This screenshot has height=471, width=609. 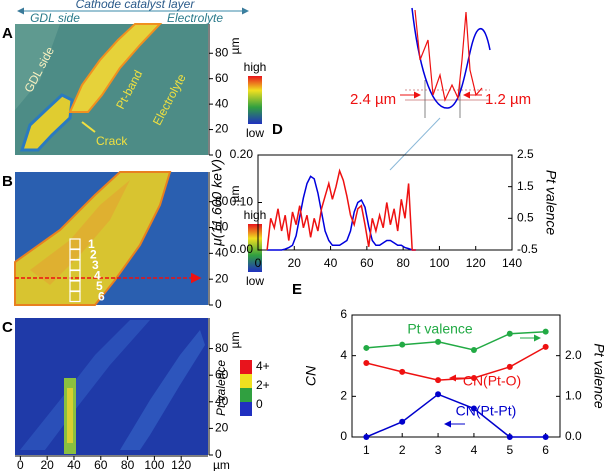 I want to click on zoom-connector, so click(x=415, y=144).